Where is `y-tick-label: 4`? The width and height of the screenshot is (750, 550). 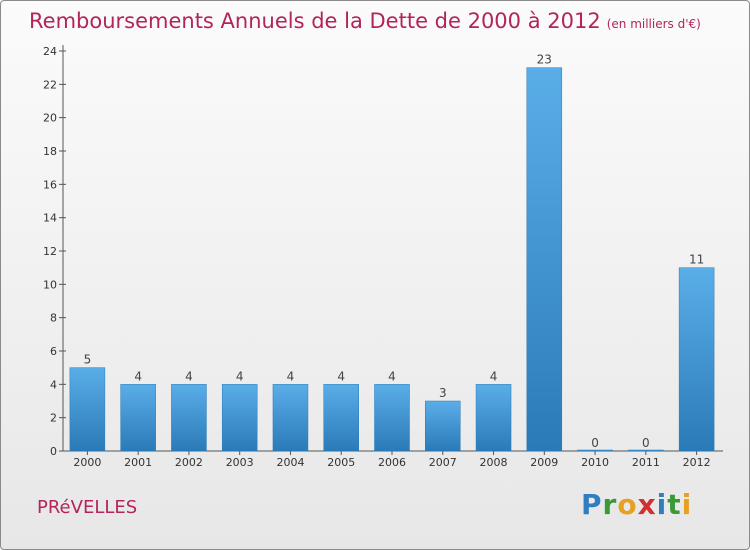 y-tick-label: 4 is located at coordinates (53, 384).